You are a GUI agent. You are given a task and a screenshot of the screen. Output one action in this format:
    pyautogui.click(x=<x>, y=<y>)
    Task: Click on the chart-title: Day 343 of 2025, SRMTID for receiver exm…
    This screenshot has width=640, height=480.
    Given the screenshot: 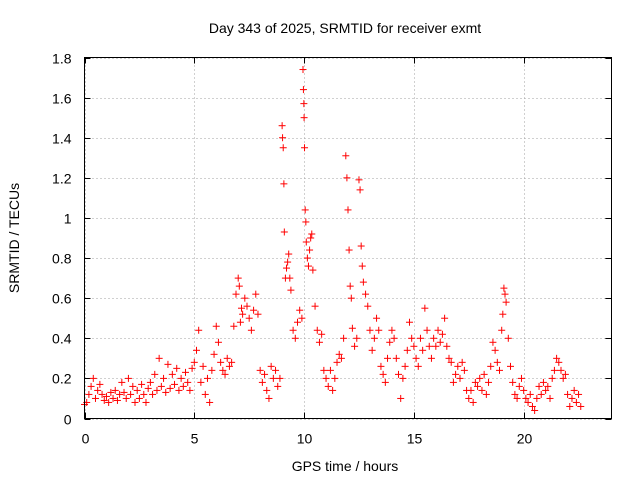 What is the action you would take?
    pyautogui.click(x=345, y=28)
    